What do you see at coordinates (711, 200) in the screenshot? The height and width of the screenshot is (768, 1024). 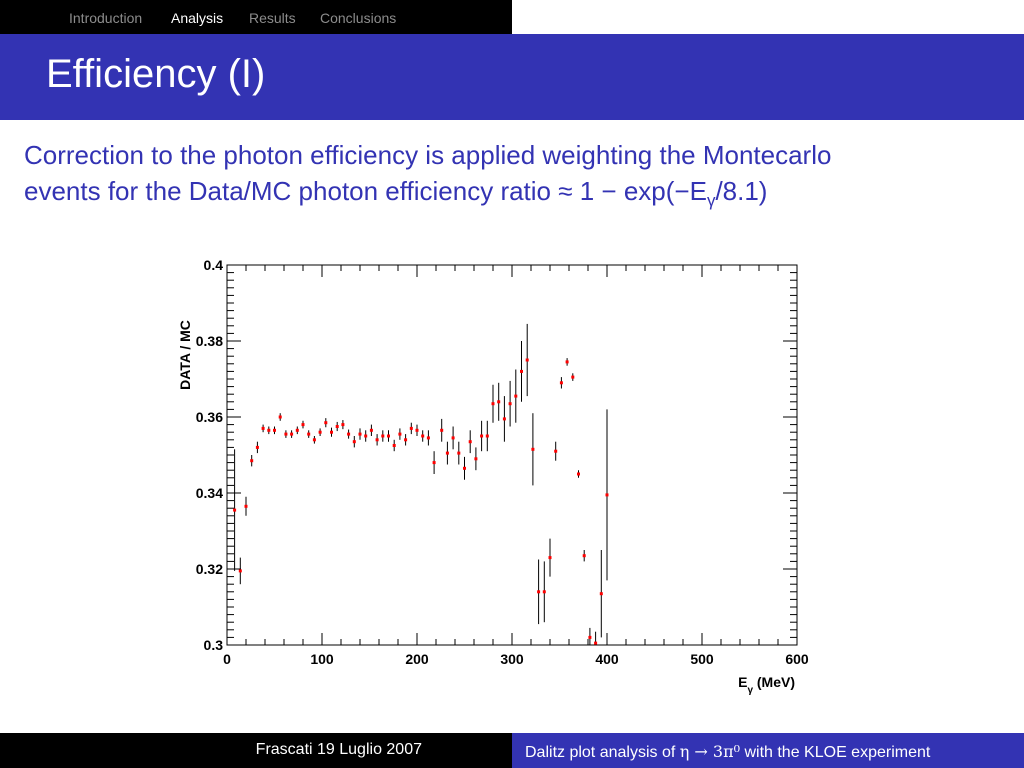 I see `slide-text-line2-sub: γ` at bounding box center [711, 200].